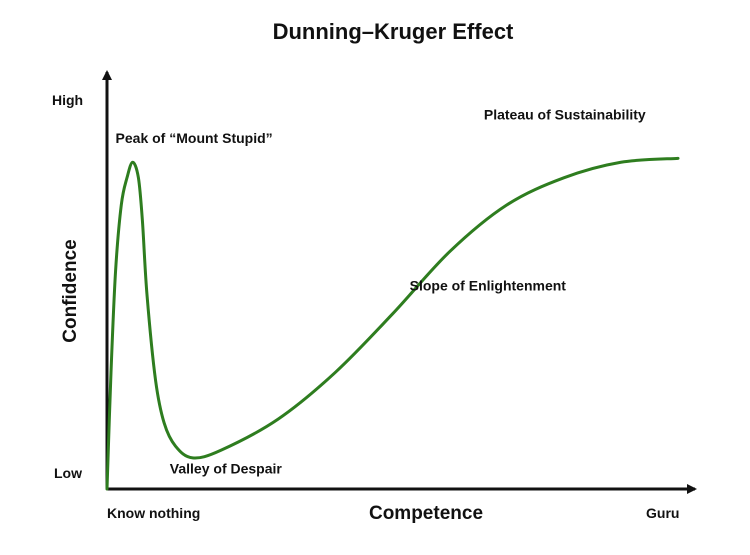  What do you see at coordinates (67, 100) in the screenshot?
I see `y-tick-high: High` at bounding box center [67, 100].